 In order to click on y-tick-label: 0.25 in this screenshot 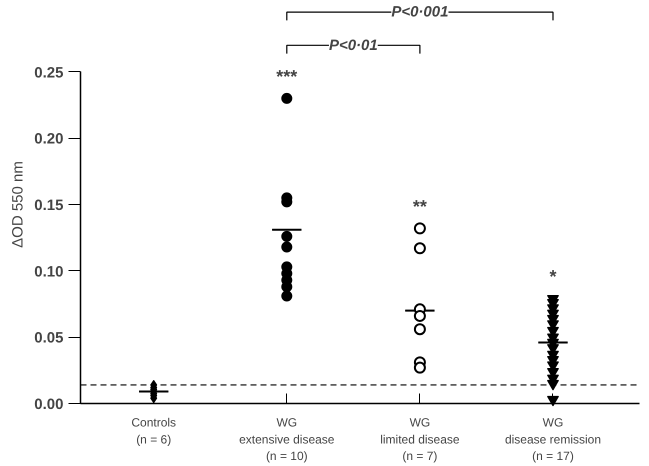, I will do `click(49, 73)`.